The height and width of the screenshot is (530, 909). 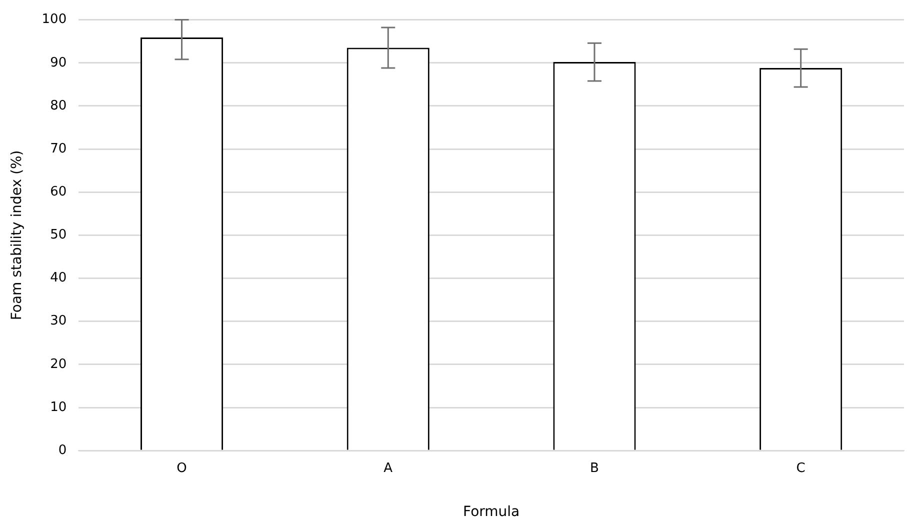 What do you see at coordinates (58, 235) in the screenshot?
I see `y-tick-label: 50` at bounding box center [58, 235].